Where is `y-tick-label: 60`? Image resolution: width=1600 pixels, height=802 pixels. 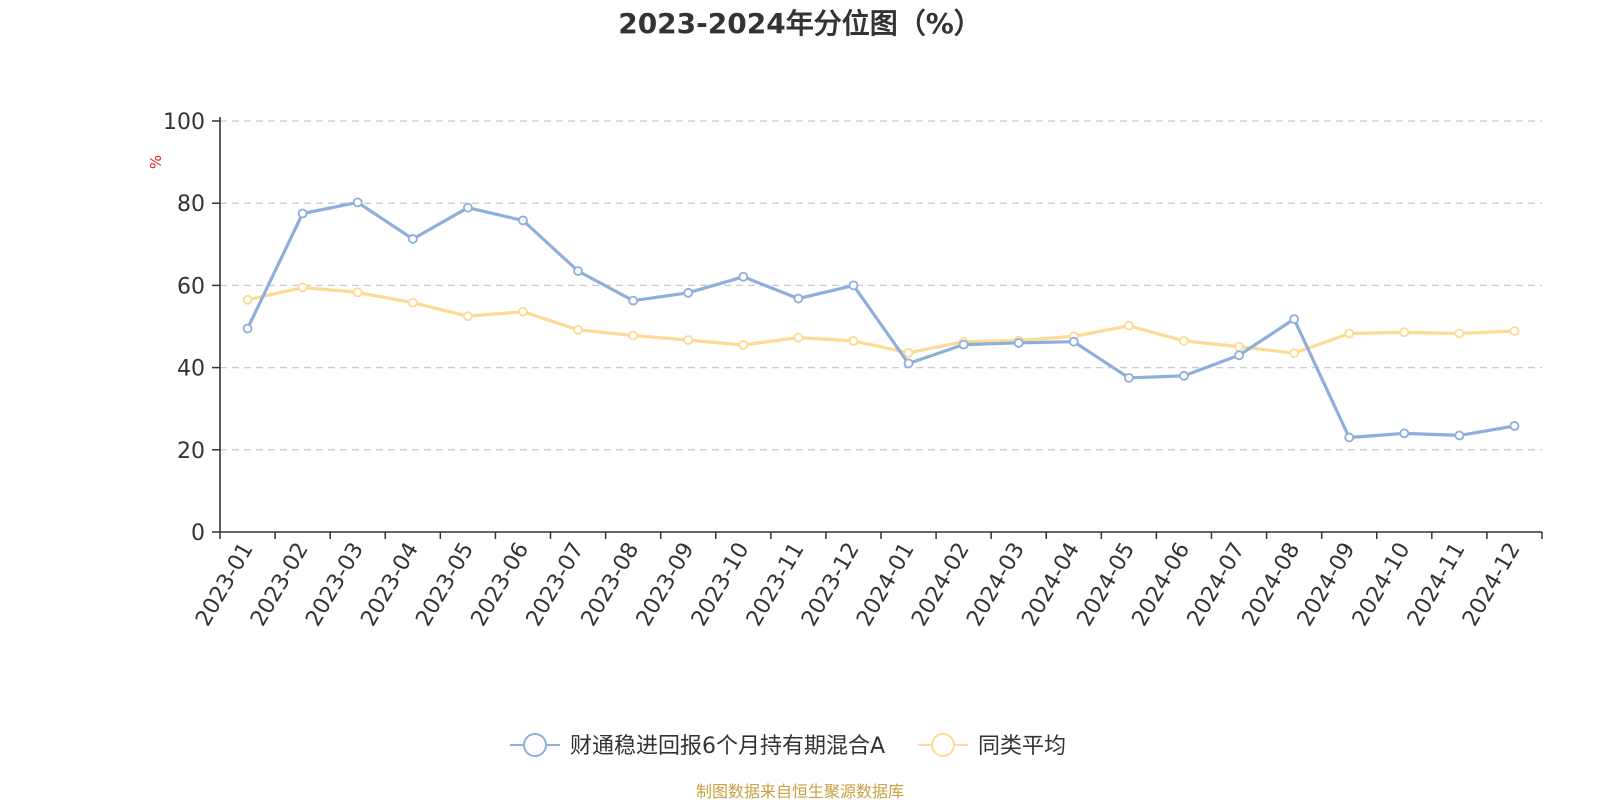
y-tick-label: 60 is located at coordinates (191, 286).